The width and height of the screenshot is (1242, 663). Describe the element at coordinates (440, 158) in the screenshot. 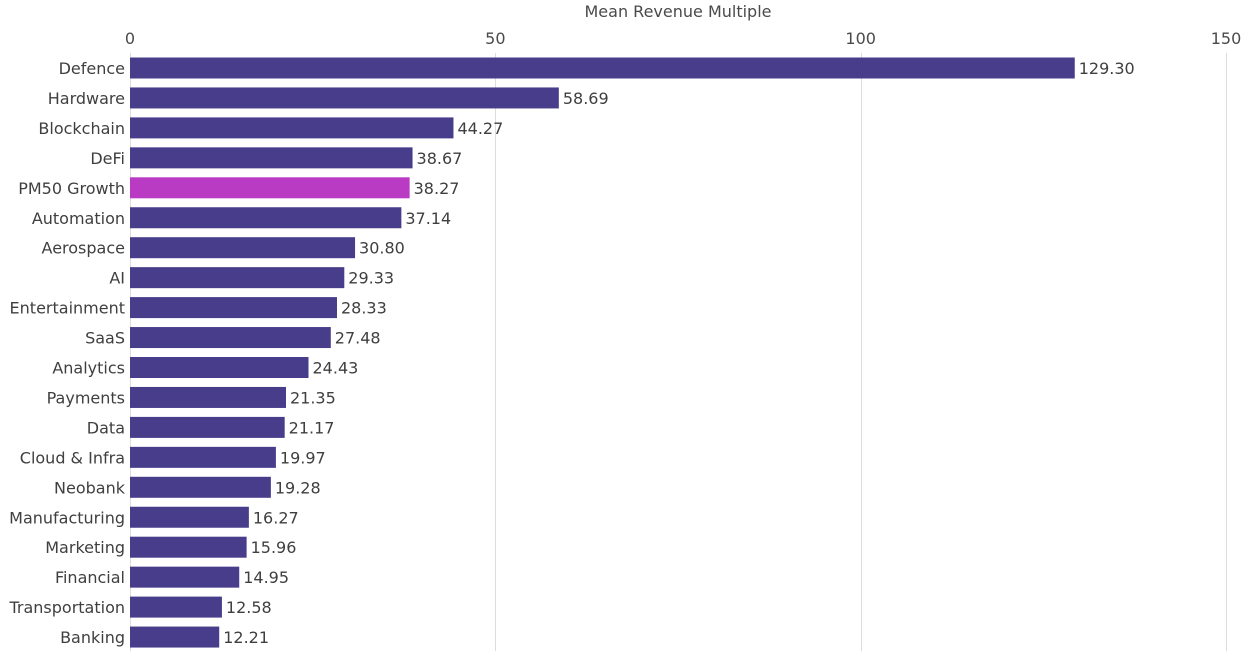

I see `data-label: 38.67` at that location.